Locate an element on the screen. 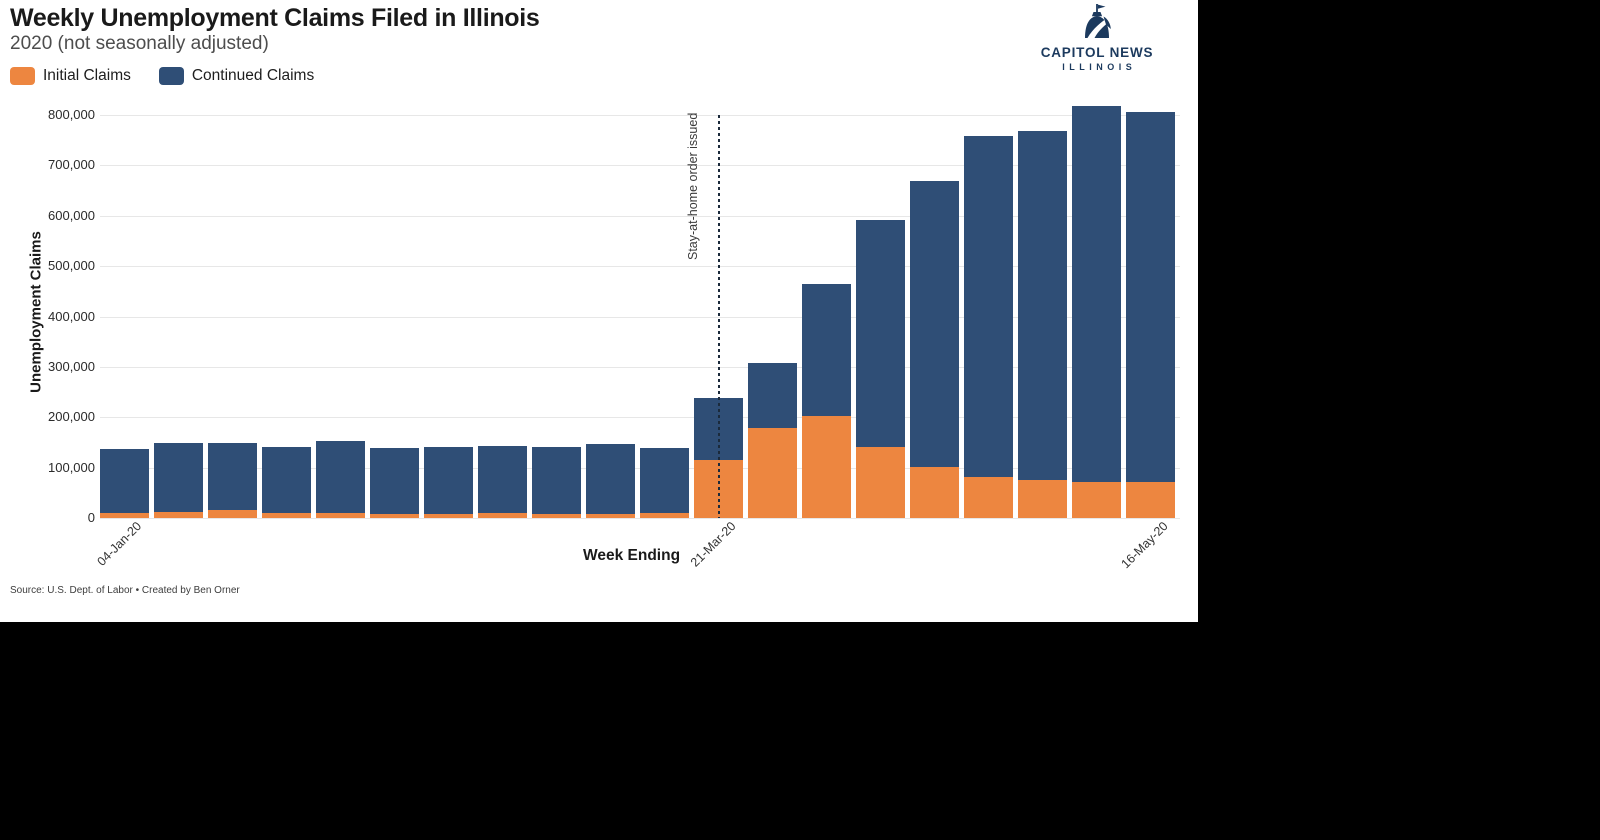 This screenshot has width=1600, height=840. y-tick-label: 300,000 is located at coordinates (71, 366).